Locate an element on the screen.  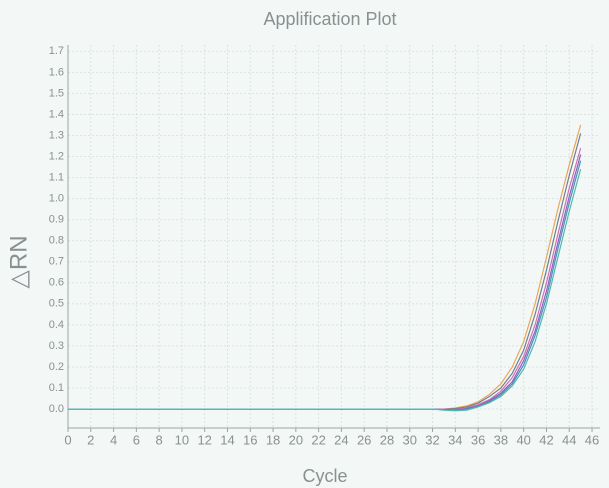
x-tick-label: 0 is located at coordinates (67, 439).